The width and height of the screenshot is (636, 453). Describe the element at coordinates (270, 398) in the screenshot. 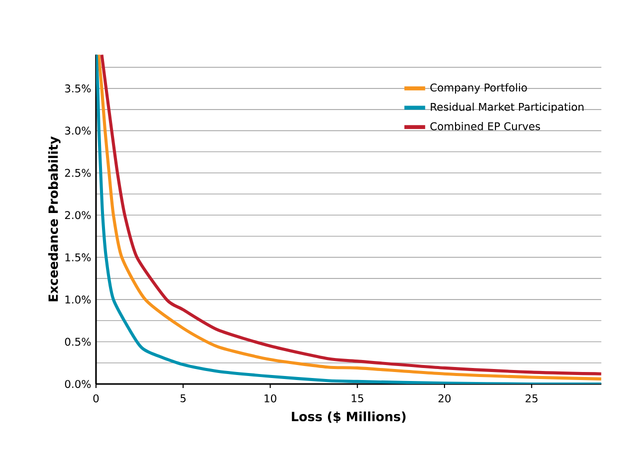

I see `x-tick-label: 10` at that location.